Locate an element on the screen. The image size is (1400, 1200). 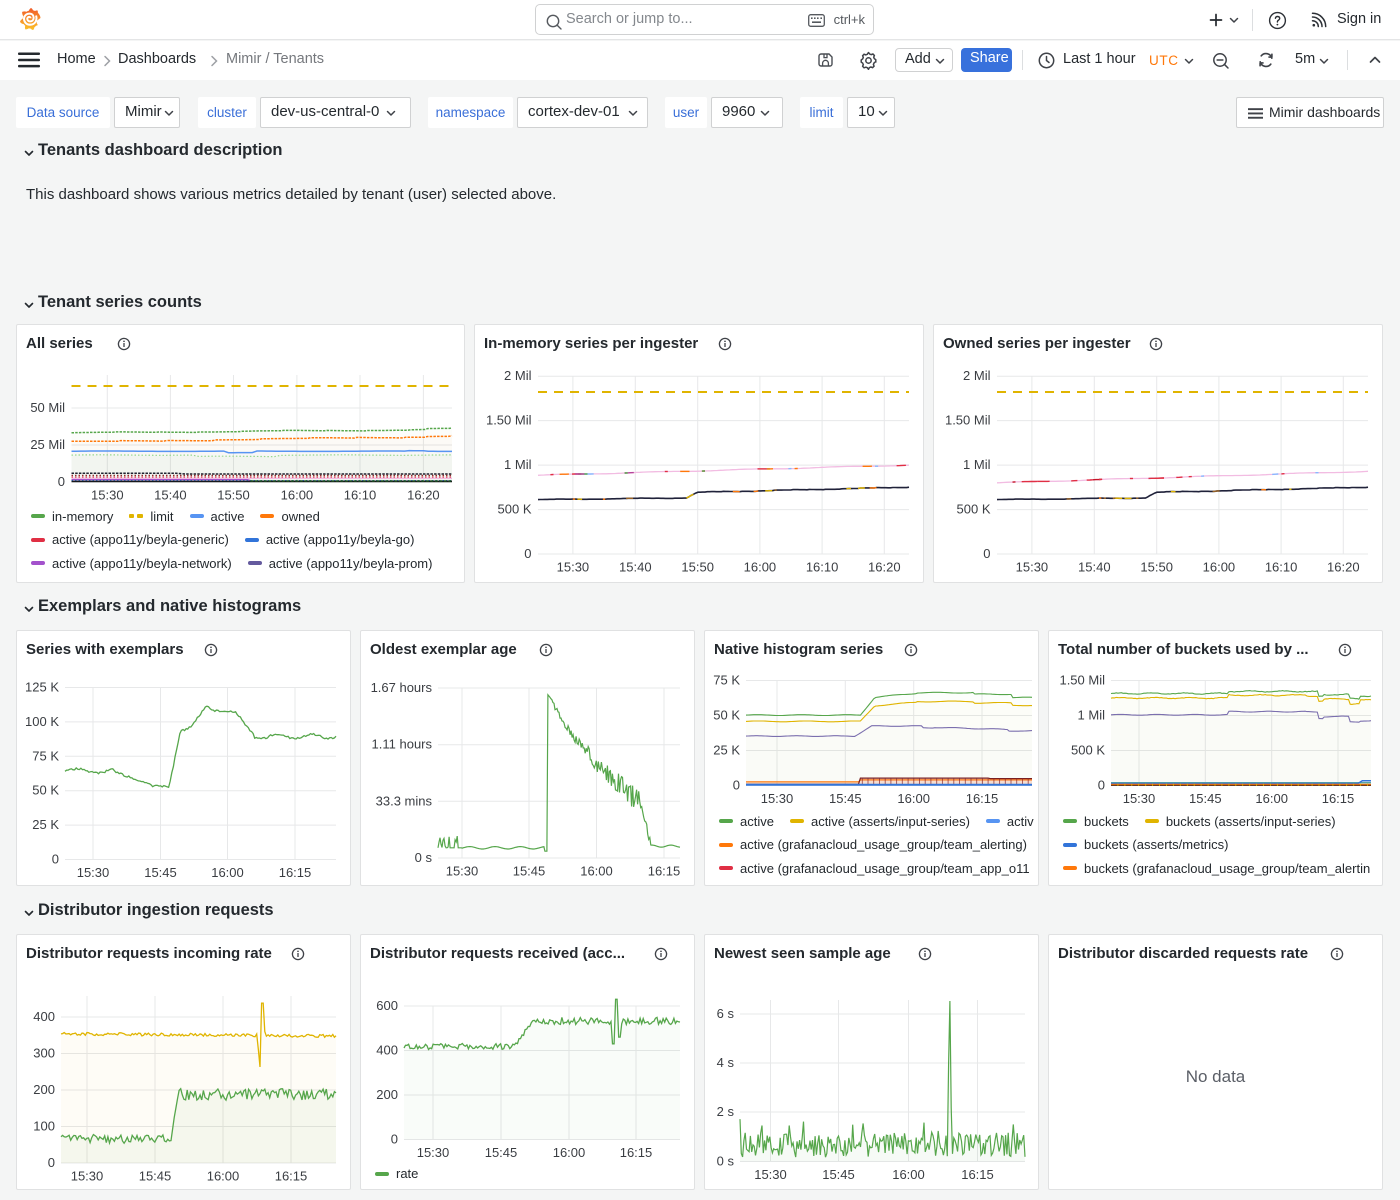
svg-text: 300 is located at coordinates (44, 1053).